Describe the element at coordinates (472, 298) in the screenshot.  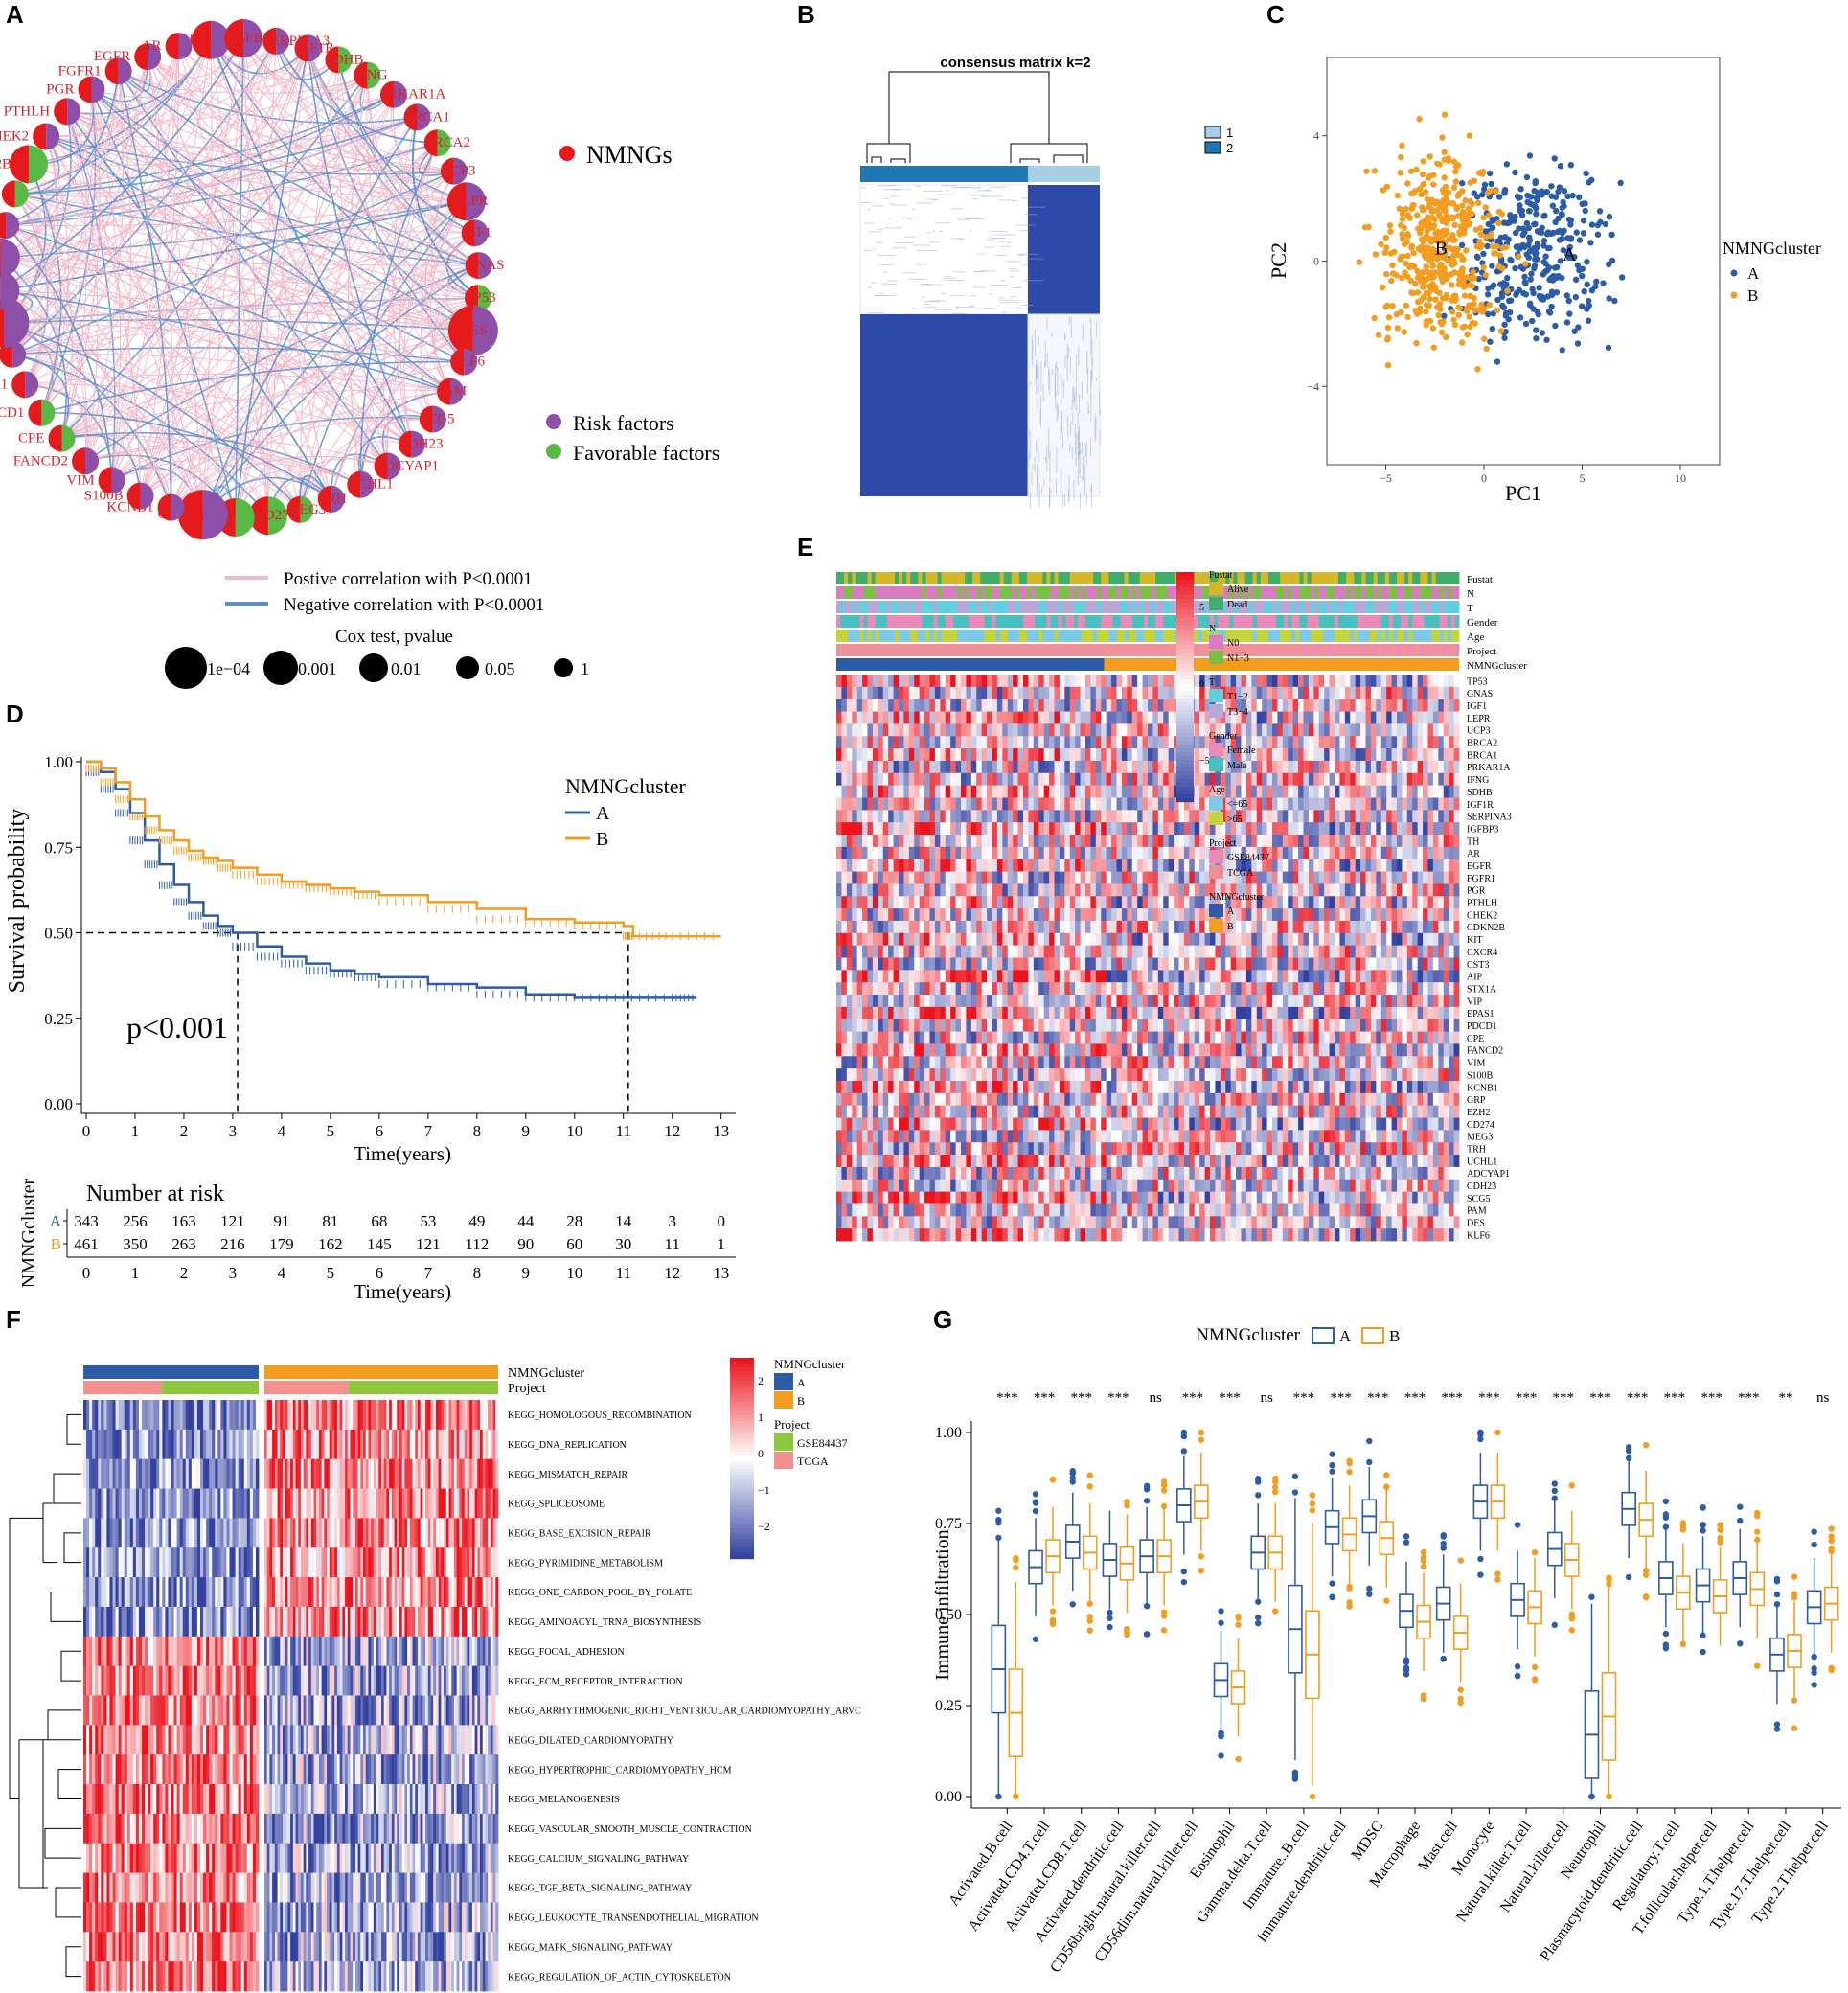
I see `node-nmng-half` at that location.